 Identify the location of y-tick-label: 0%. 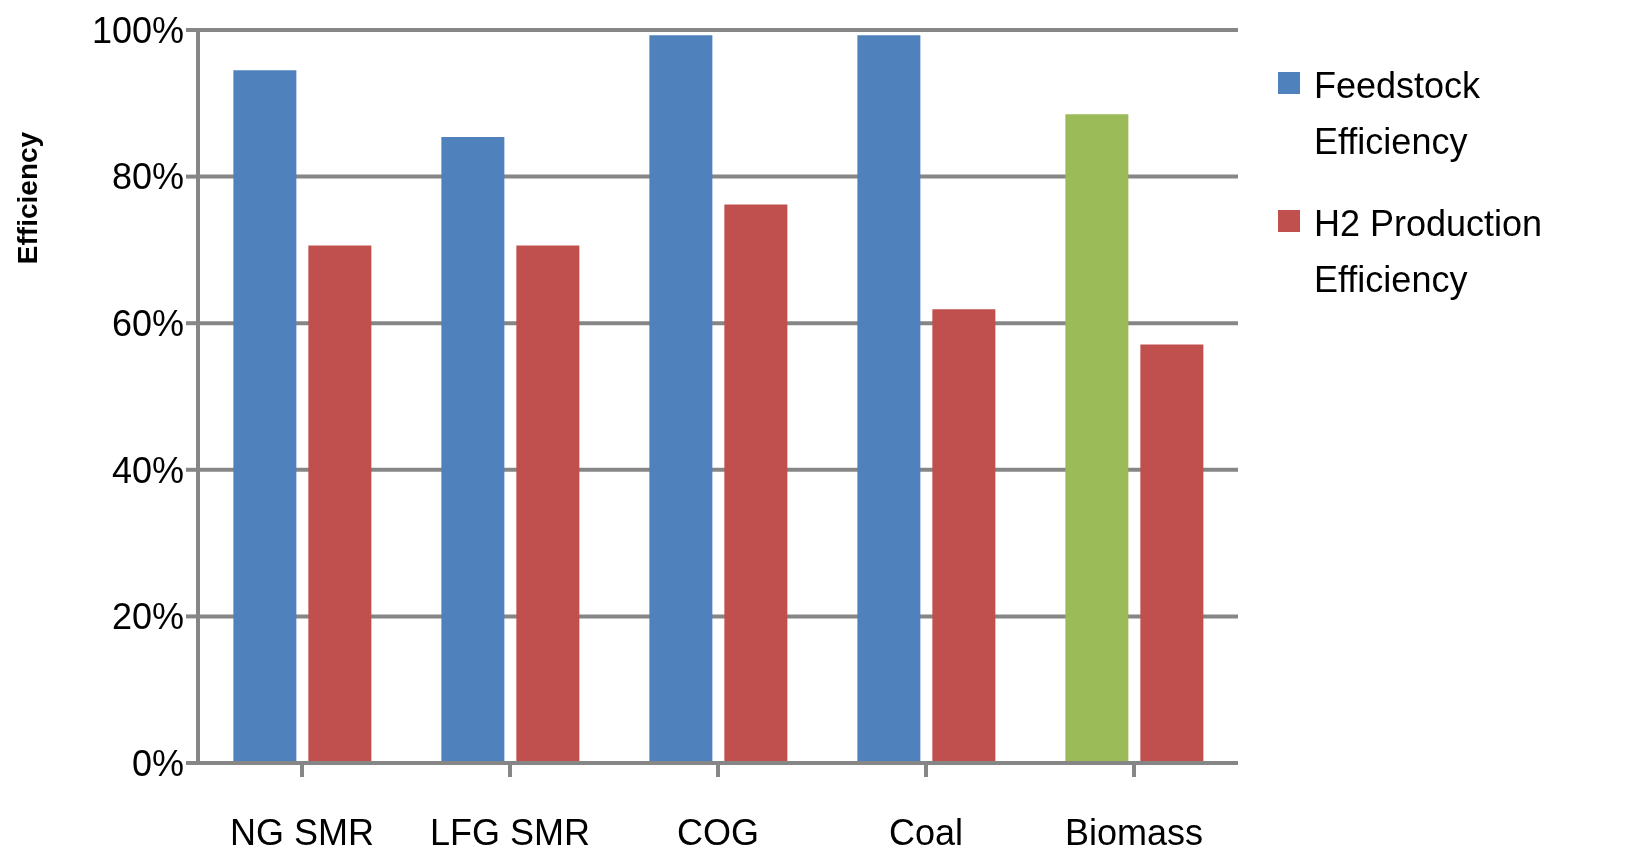
(157, 763).